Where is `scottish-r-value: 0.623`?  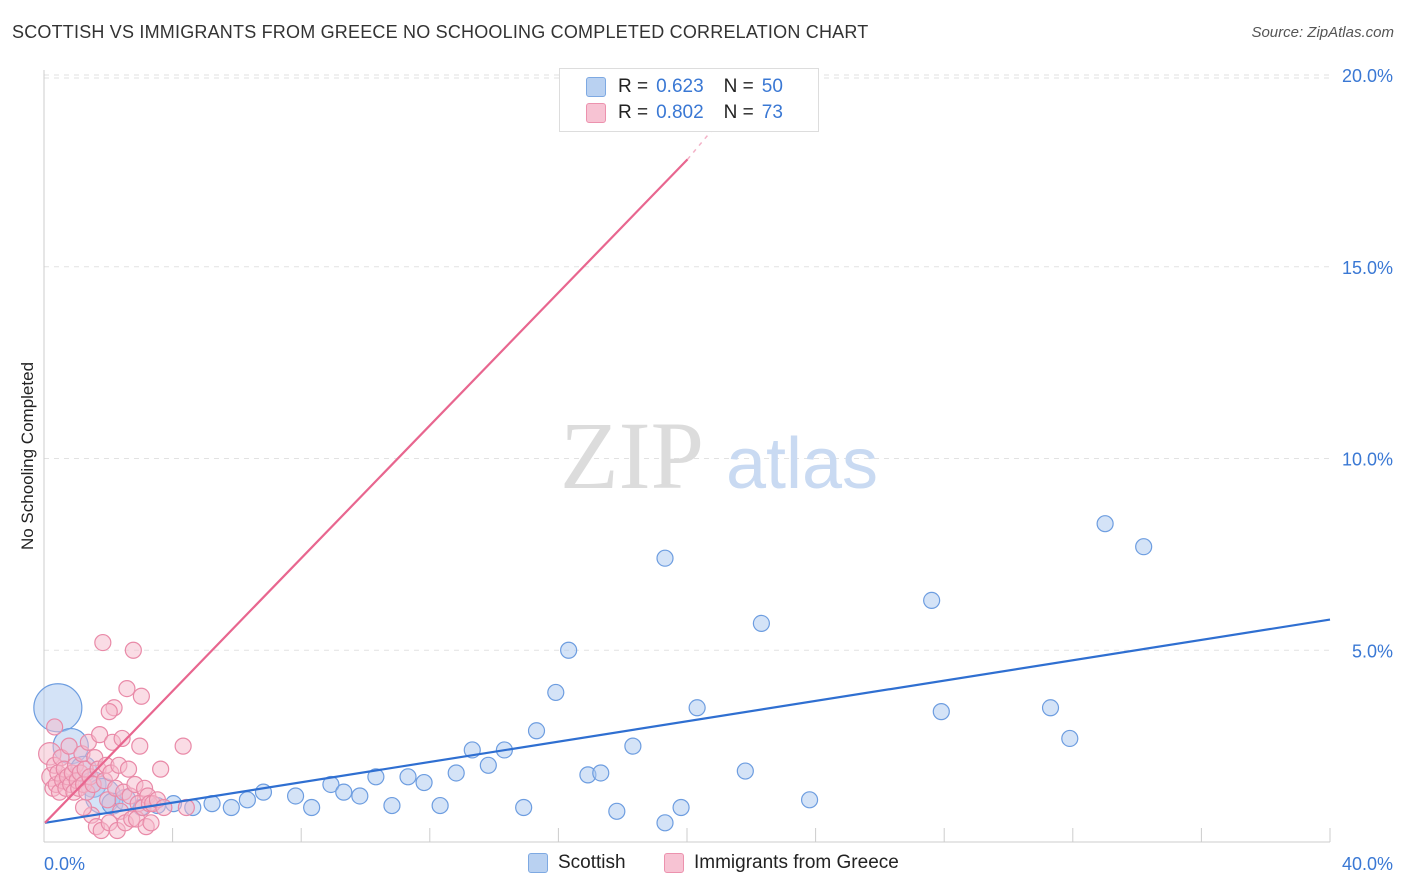 scottish-r-value: 0.623 is located at coordinates (680, 86).